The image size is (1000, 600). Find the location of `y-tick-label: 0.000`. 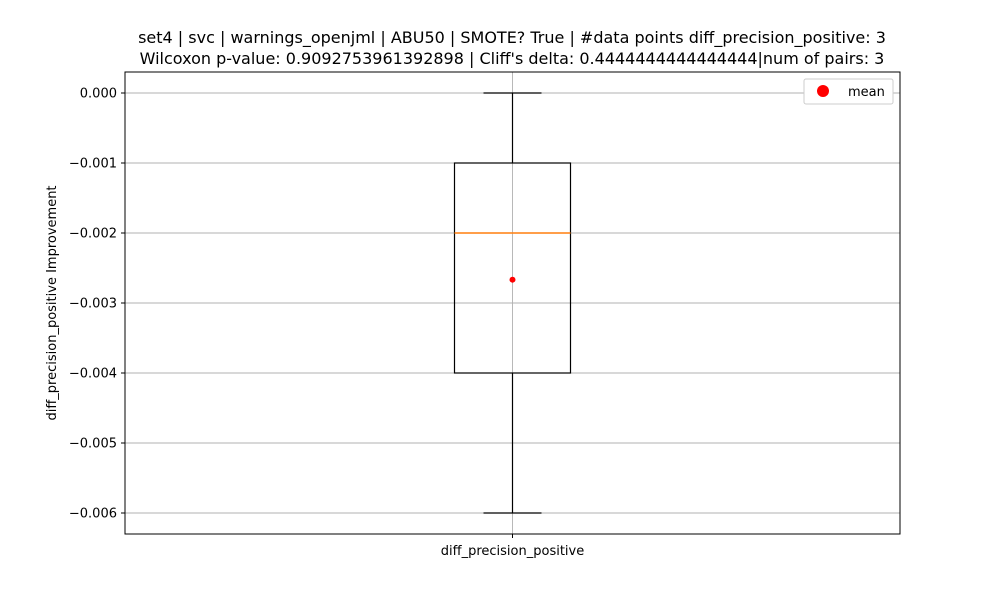

y-tick-label: 0.000 is located at coordinates (98, 94).